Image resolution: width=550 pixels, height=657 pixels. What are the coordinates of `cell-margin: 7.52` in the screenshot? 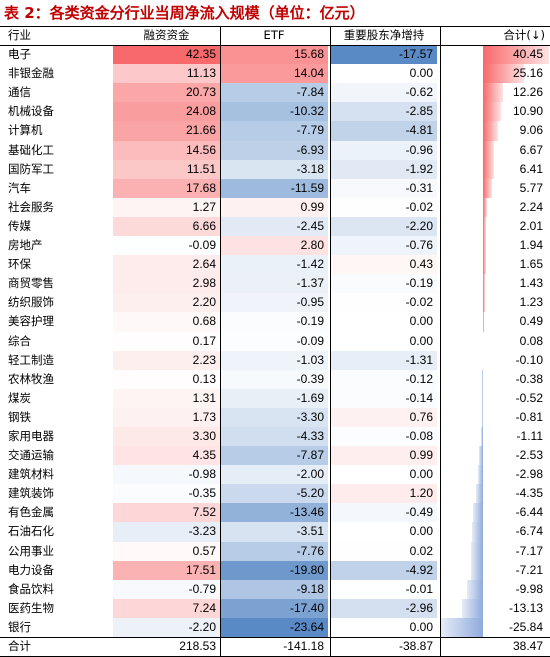 It's located at (166, 512).